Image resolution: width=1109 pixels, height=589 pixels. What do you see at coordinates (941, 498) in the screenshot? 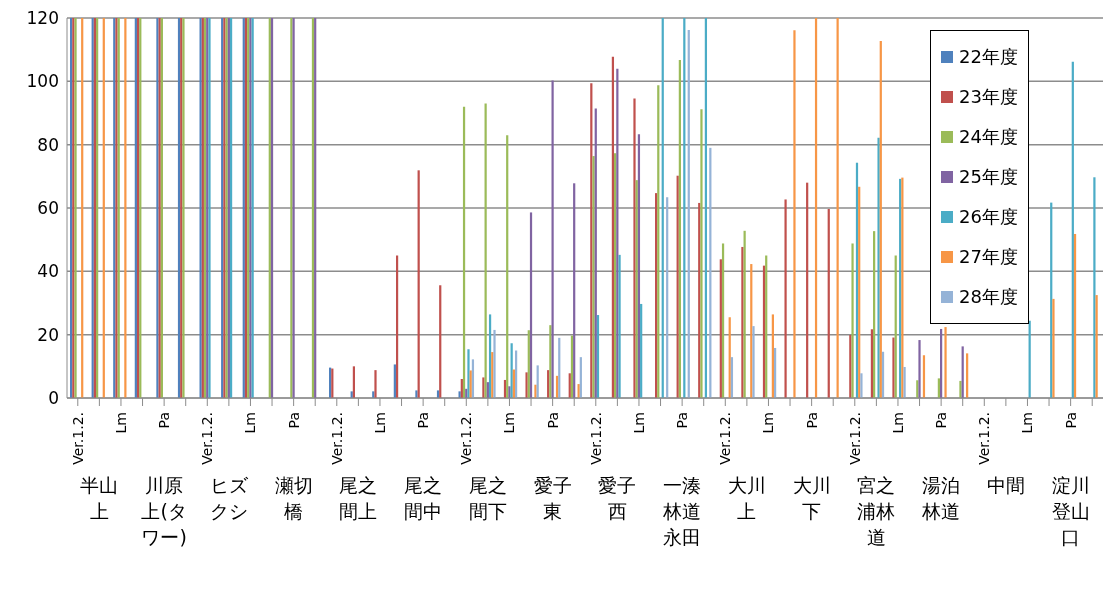
I see `text: 湯泊林道` at bounding box center [941, 498].